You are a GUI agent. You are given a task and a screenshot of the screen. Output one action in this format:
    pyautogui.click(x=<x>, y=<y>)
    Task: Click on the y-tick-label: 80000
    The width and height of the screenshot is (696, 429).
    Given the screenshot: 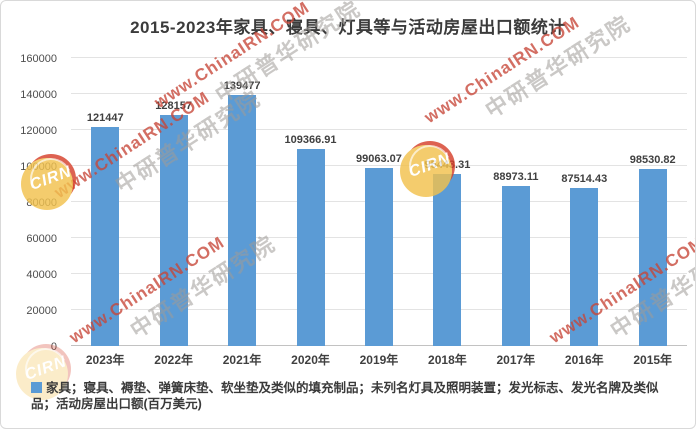 What is the action you would take?
    pyautogui.click(x=41, y=203)
    